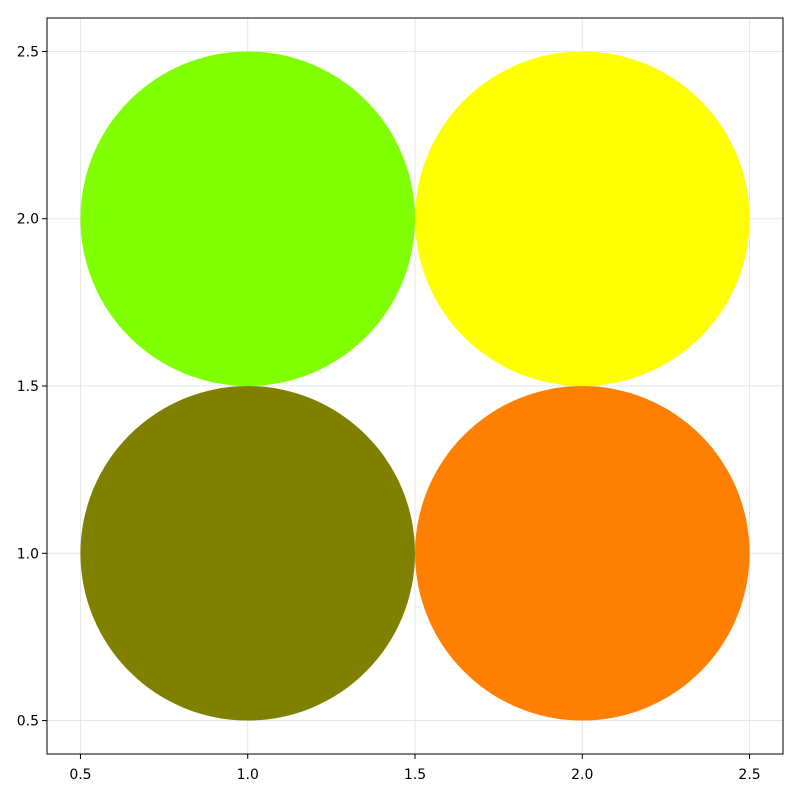  I want to click on x-tick-label: 1.0, so click(248, 775).